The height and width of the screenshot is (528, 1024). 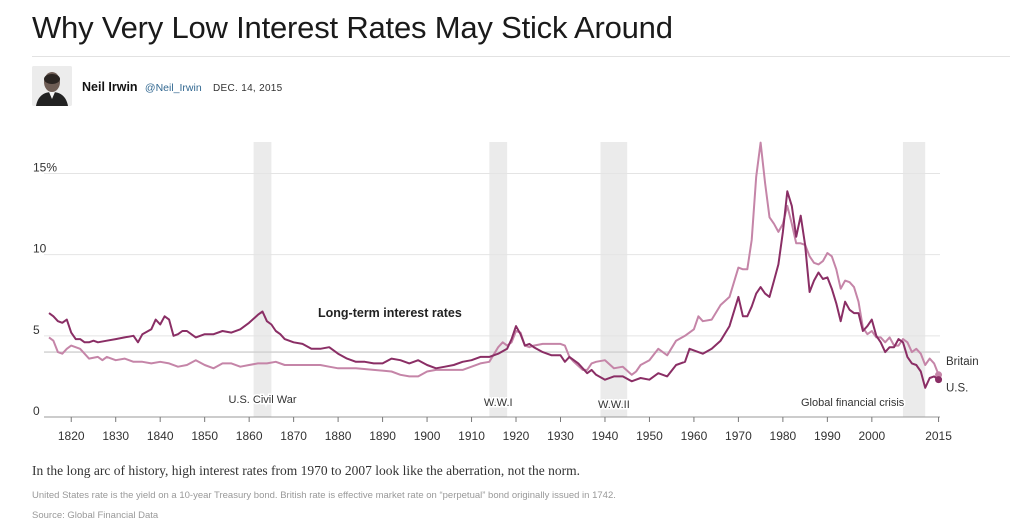 I want to click on series-label-britain: Britain, so click(x=962, y=362).